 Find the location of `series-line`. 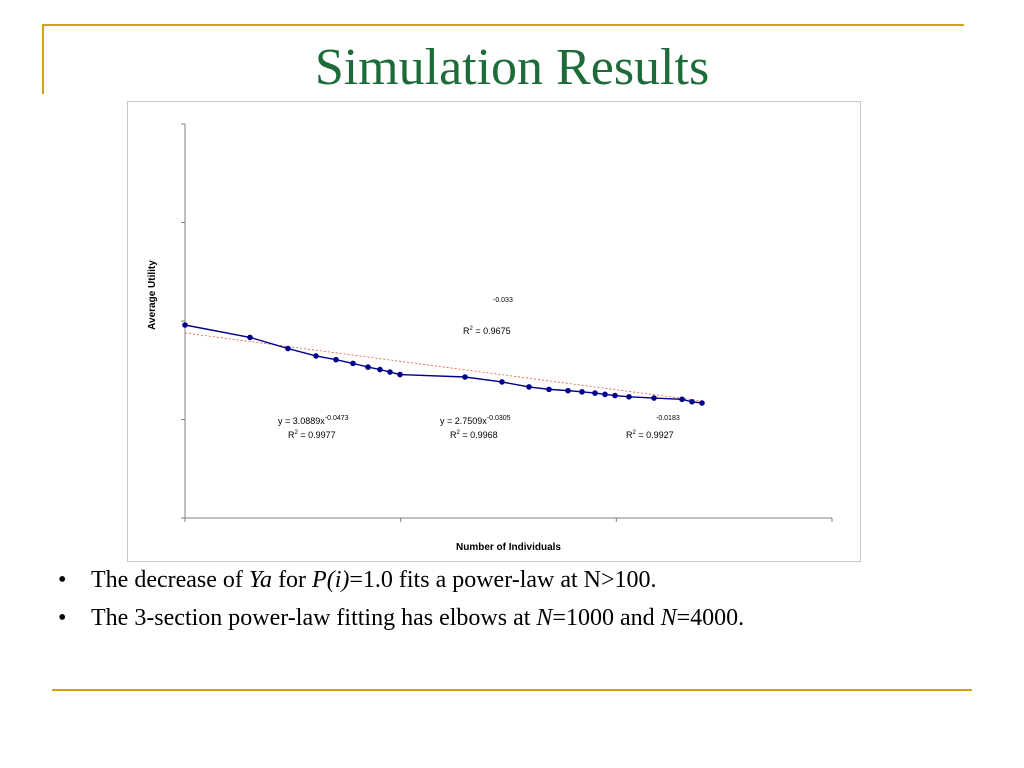

series-line is located at coordinates (443, 364).